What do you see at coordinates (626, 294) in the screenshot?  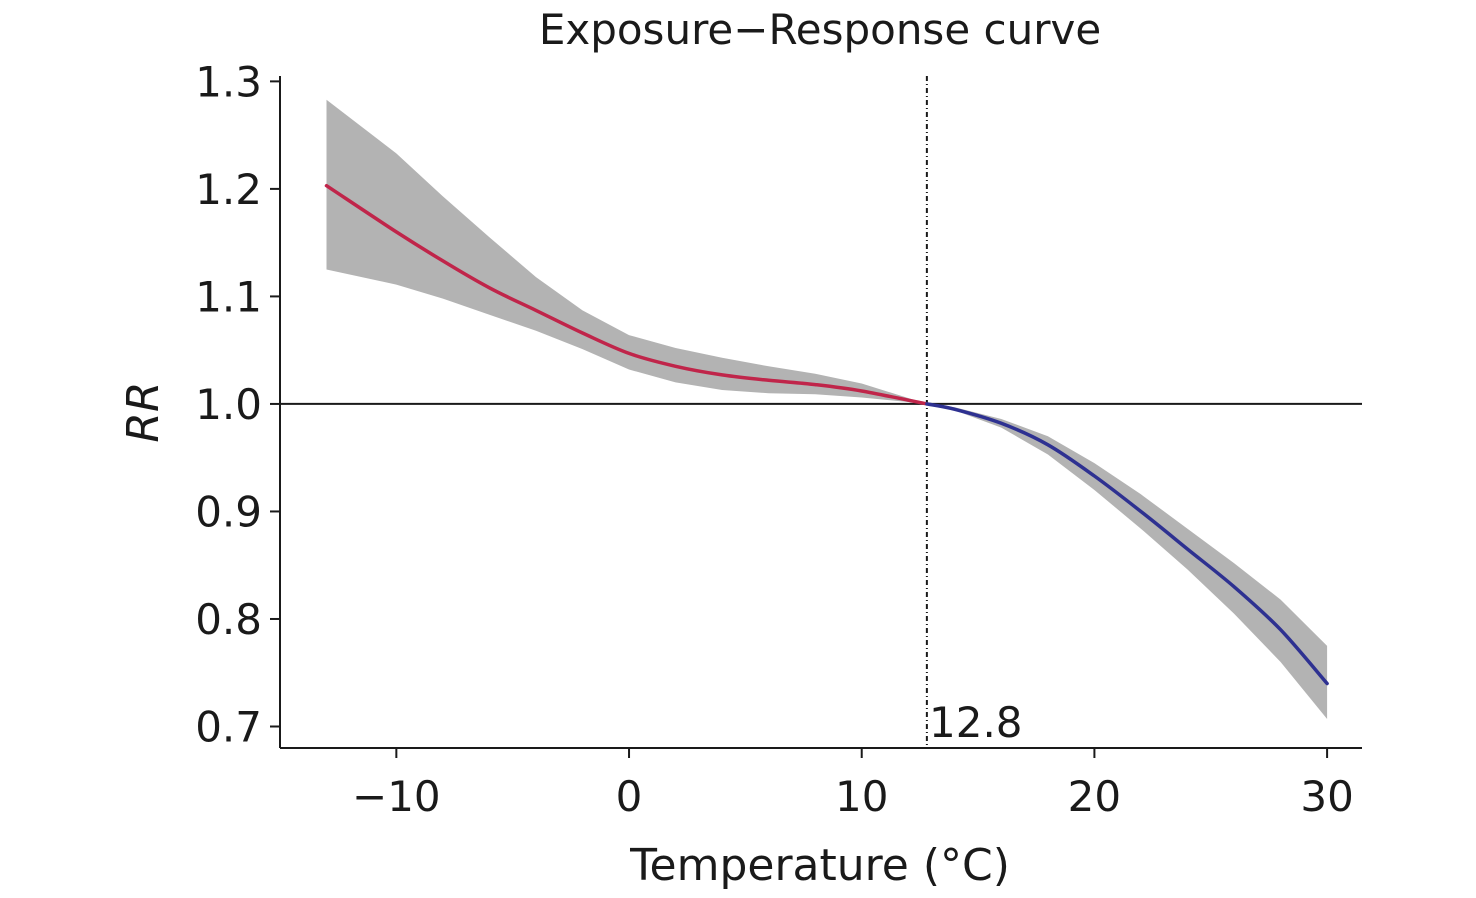 I see `rr-line-cold` at bounding box center [626, 294].